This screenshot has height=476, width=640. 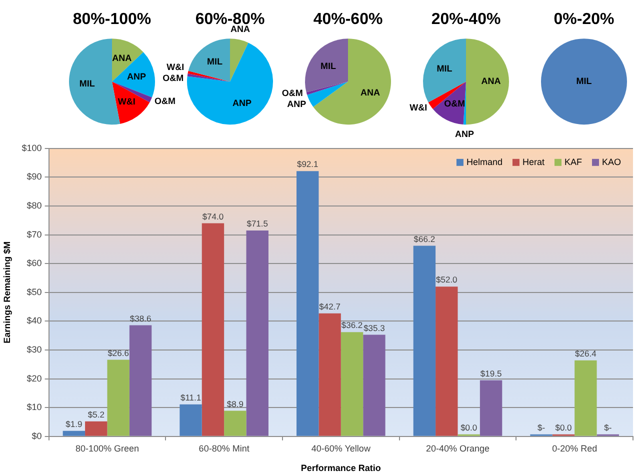 What do you see at coordinates (34, 291) in the screenshot?
I see `y-tick-label: $50` at bounding box center [34, 291].